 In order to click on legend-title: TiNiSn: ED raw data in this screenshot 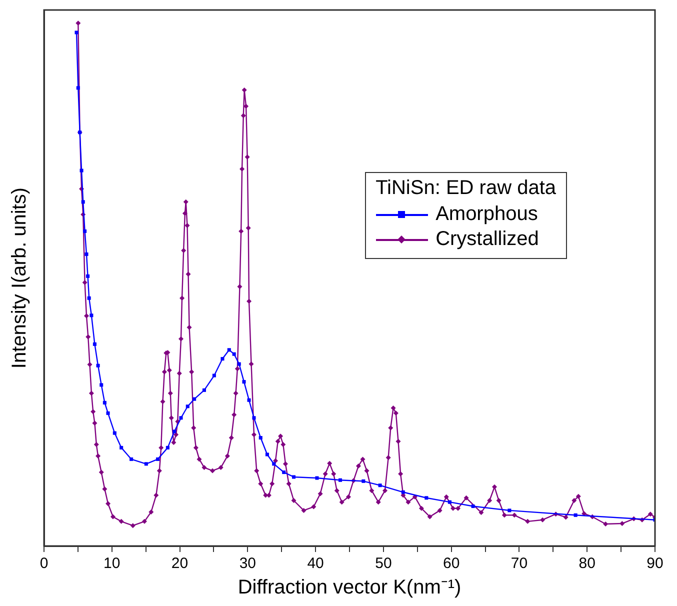, I will do `click(466, 188)`.